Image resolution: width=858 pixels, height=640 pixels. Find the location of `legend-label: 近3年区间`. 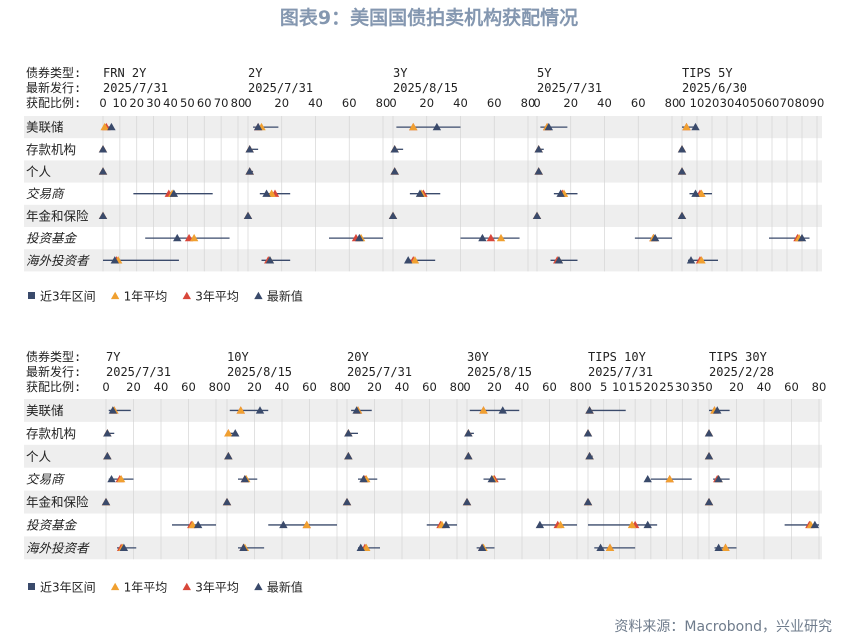

legend-label: 近3年区间 is located at coordinates (68, 297).